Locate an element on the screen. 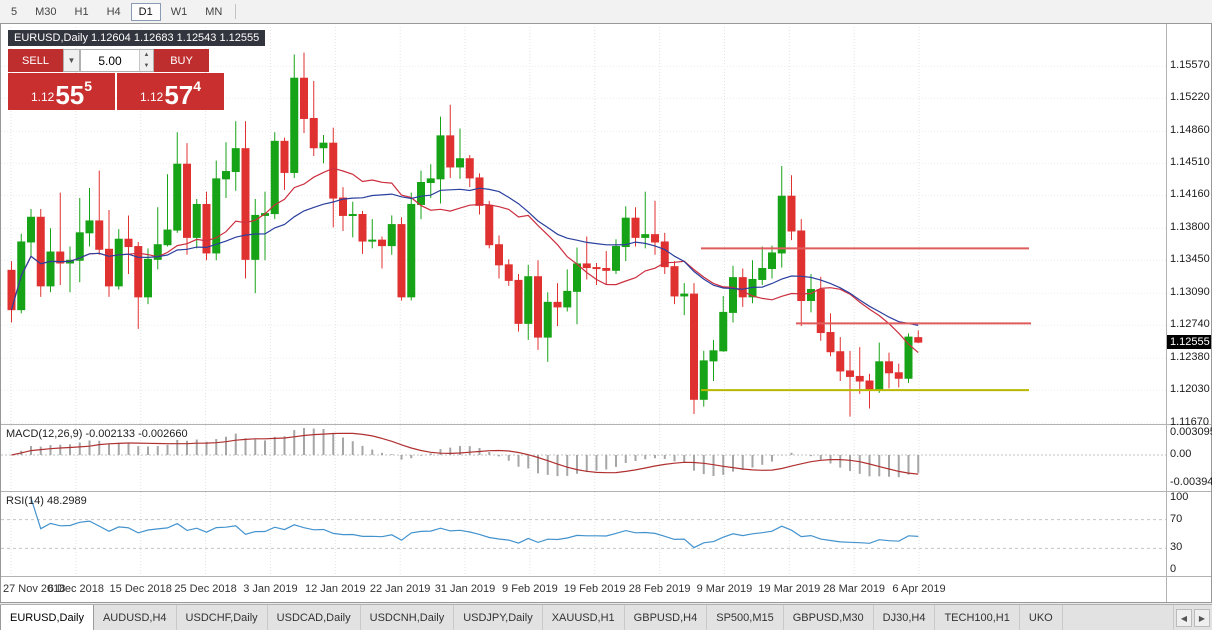 The image size is (1212, 630). date-axis-tick: 19 Feb 2019 is located at coordinates (594, 589).